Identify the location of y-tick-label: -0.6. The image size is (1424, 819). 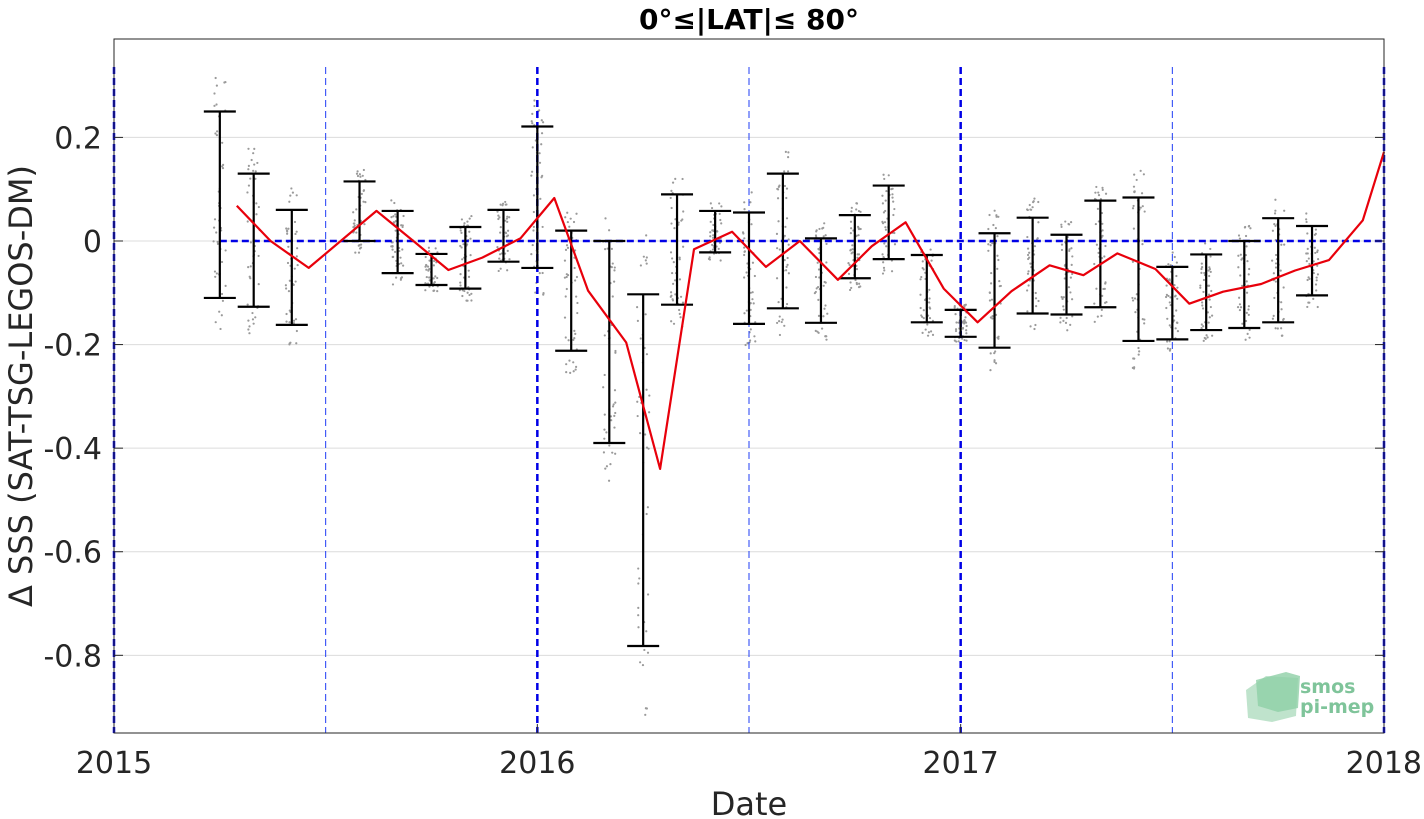
(72, 553).